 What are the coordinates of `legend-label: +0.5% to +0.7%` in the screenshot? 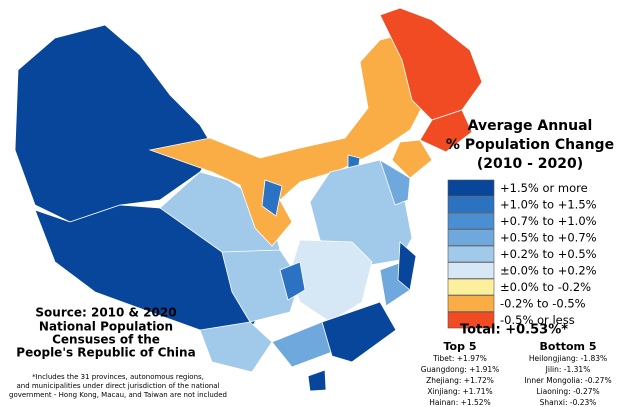 It's located at (548, 238).